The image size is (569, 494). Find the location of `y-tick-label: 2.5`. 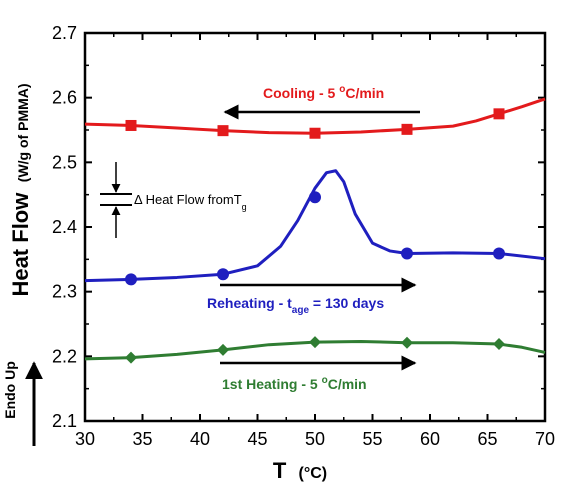

y-tick-label: 2.5 is located at coordinates (64, 162).